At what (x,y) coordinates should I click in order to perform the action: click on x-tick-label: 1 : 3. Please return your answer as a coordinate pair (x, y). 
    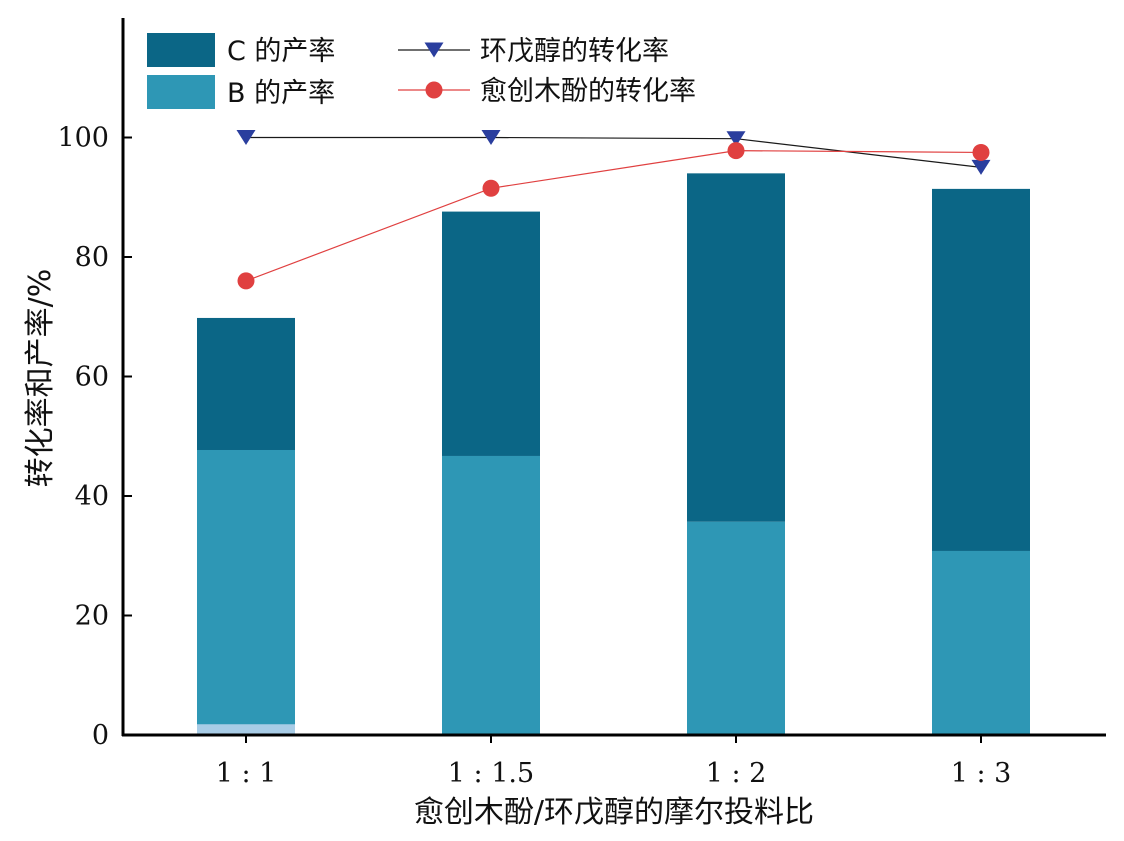
    Looking at the image, I should click on (981, 773).